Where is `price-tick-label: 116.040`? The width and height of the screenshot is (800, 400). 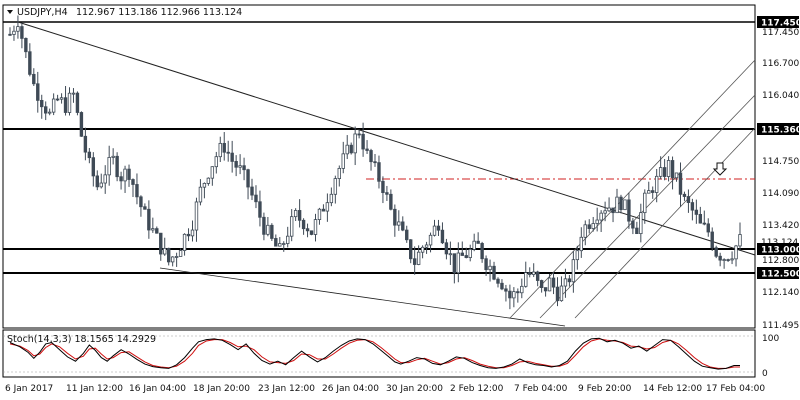
price-tick-label: 116.040 is located at coordinates (780, 96).